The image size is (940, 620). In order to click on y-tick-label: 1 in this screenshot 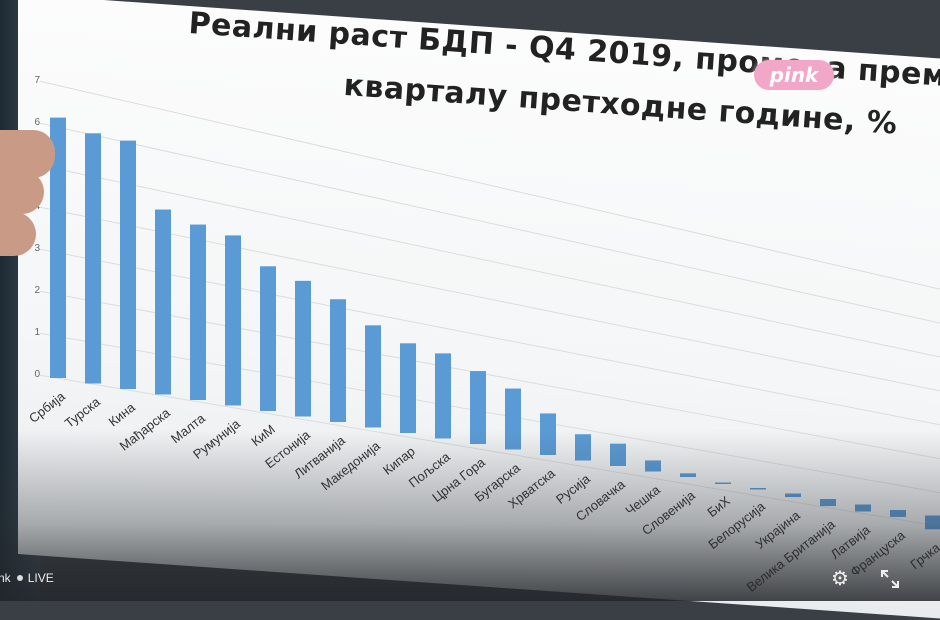, I will do `click(37, 332)`.